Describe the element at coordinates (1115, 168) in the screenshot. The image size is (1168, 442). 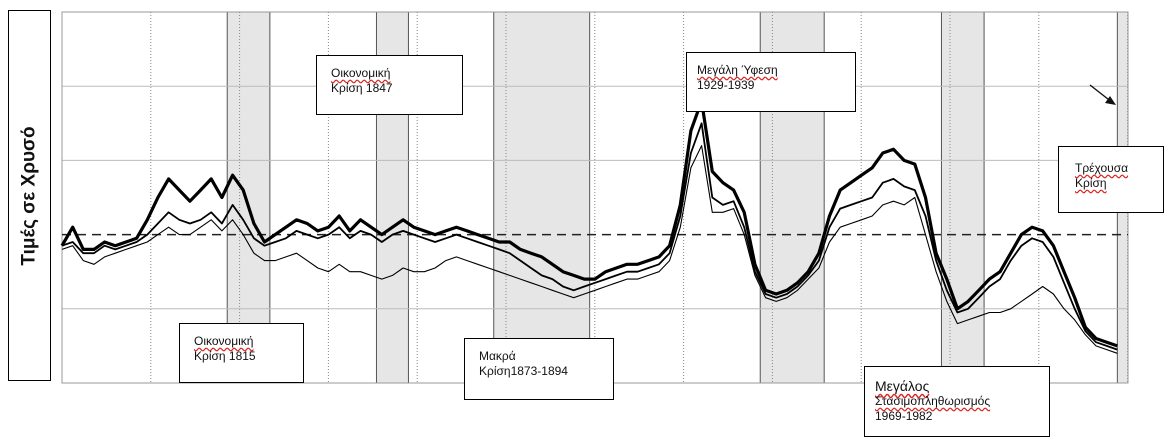
I see `annotation-line: Τρέχουσα` at that location.